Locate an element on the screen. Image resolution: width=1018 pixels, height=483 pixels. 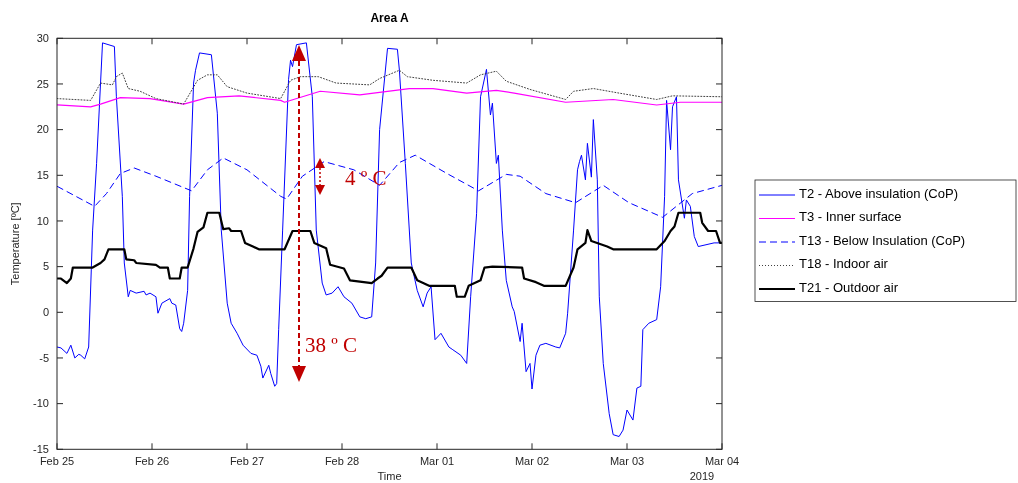
x-tick-label: Feb 25 is located at coordinates (57, 461).